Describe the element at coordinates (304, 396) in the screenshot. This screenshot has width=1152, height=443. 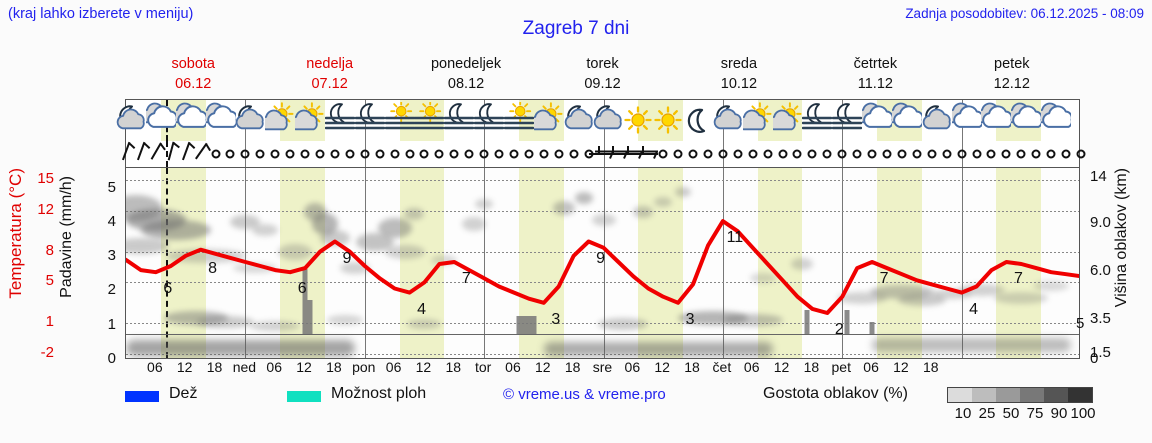
I see `showers-swatch` at that location.